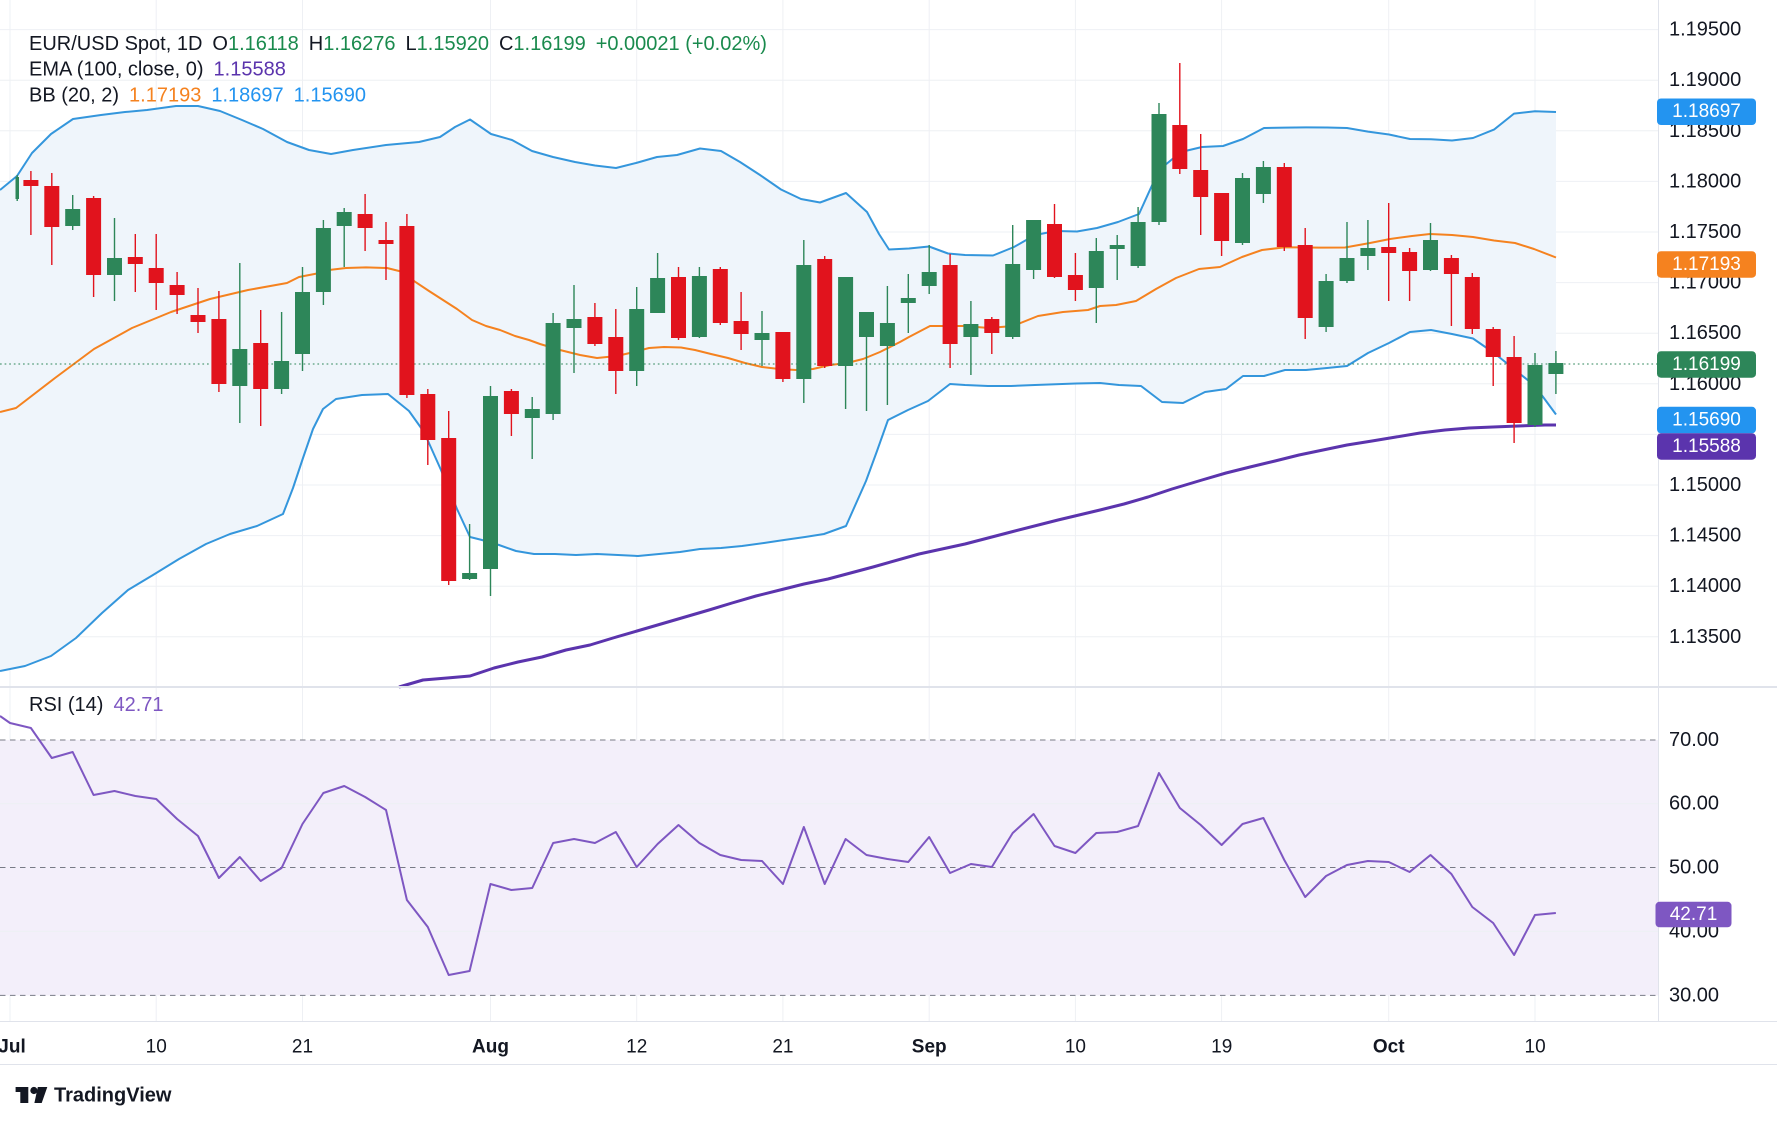  I want to click on svg-text: 42.71, so click(1694, 914).